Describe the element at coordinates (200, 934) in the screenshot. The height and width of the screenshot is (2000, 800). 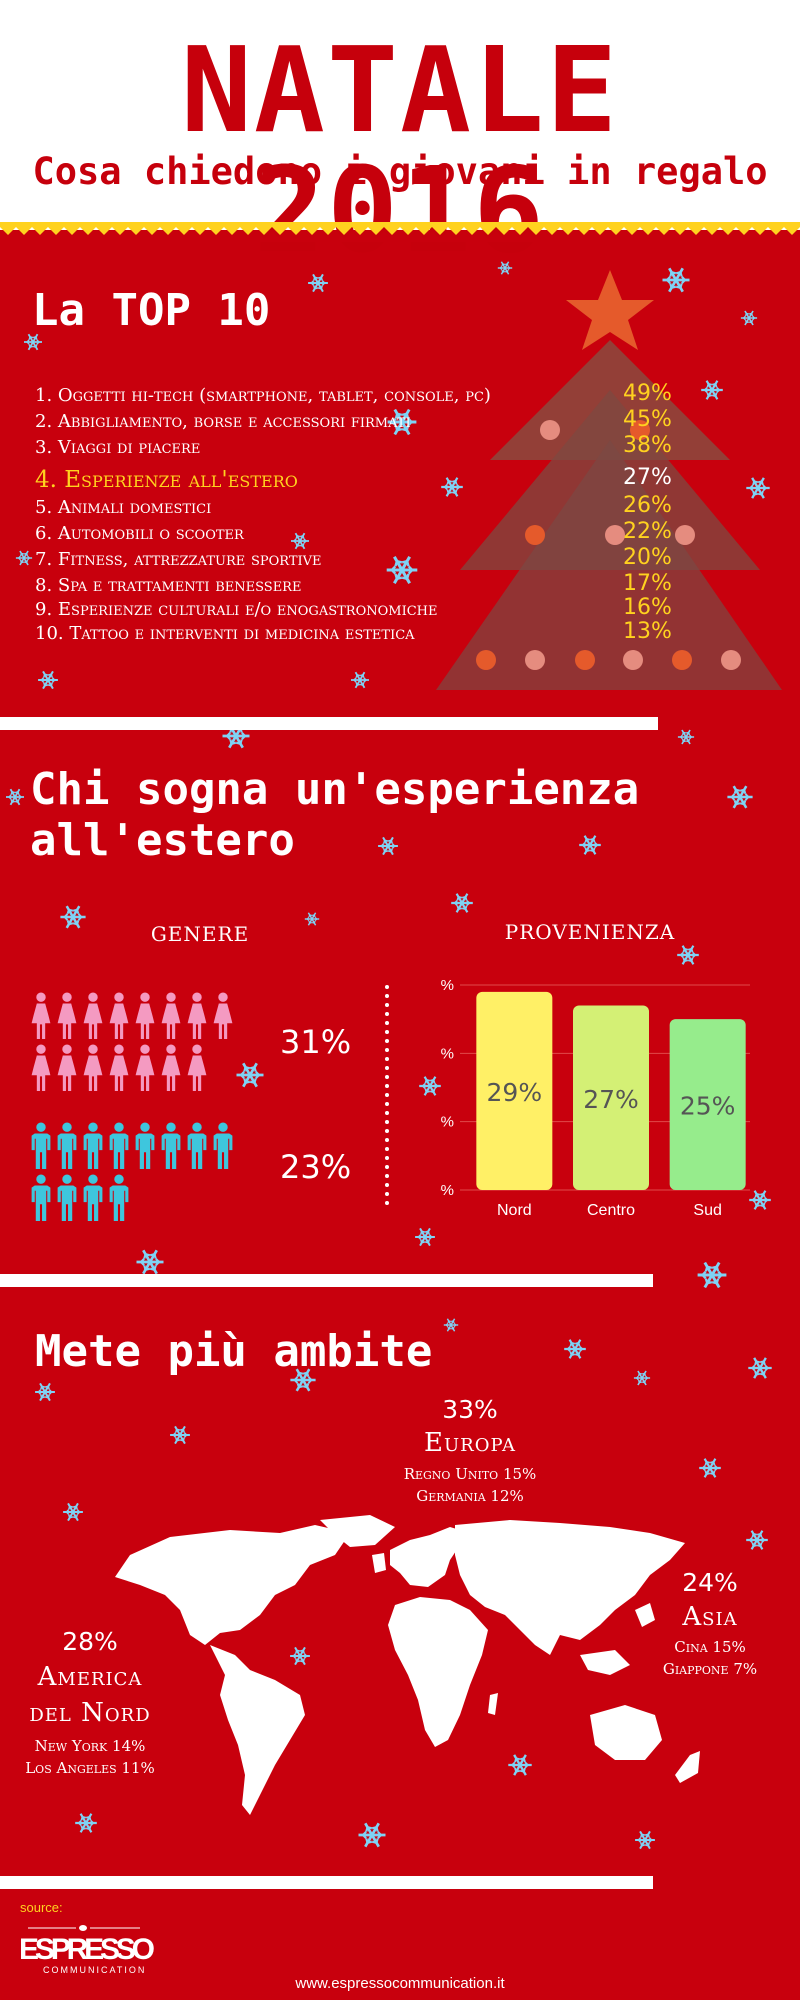
I see `gender-title: GENERE` at that location.